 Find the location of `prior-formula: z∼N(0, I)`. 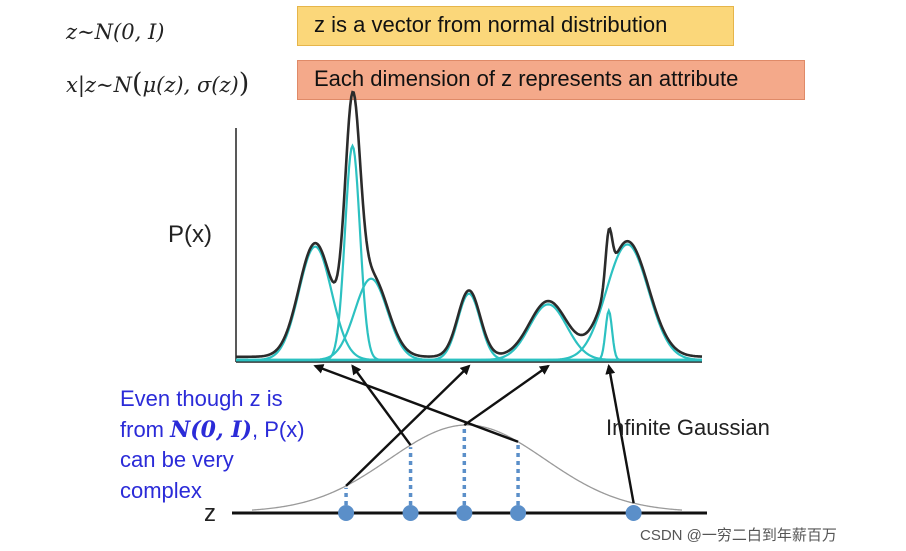

prior-formula: z∼N(0, I) is located at coordinates (115, 32).